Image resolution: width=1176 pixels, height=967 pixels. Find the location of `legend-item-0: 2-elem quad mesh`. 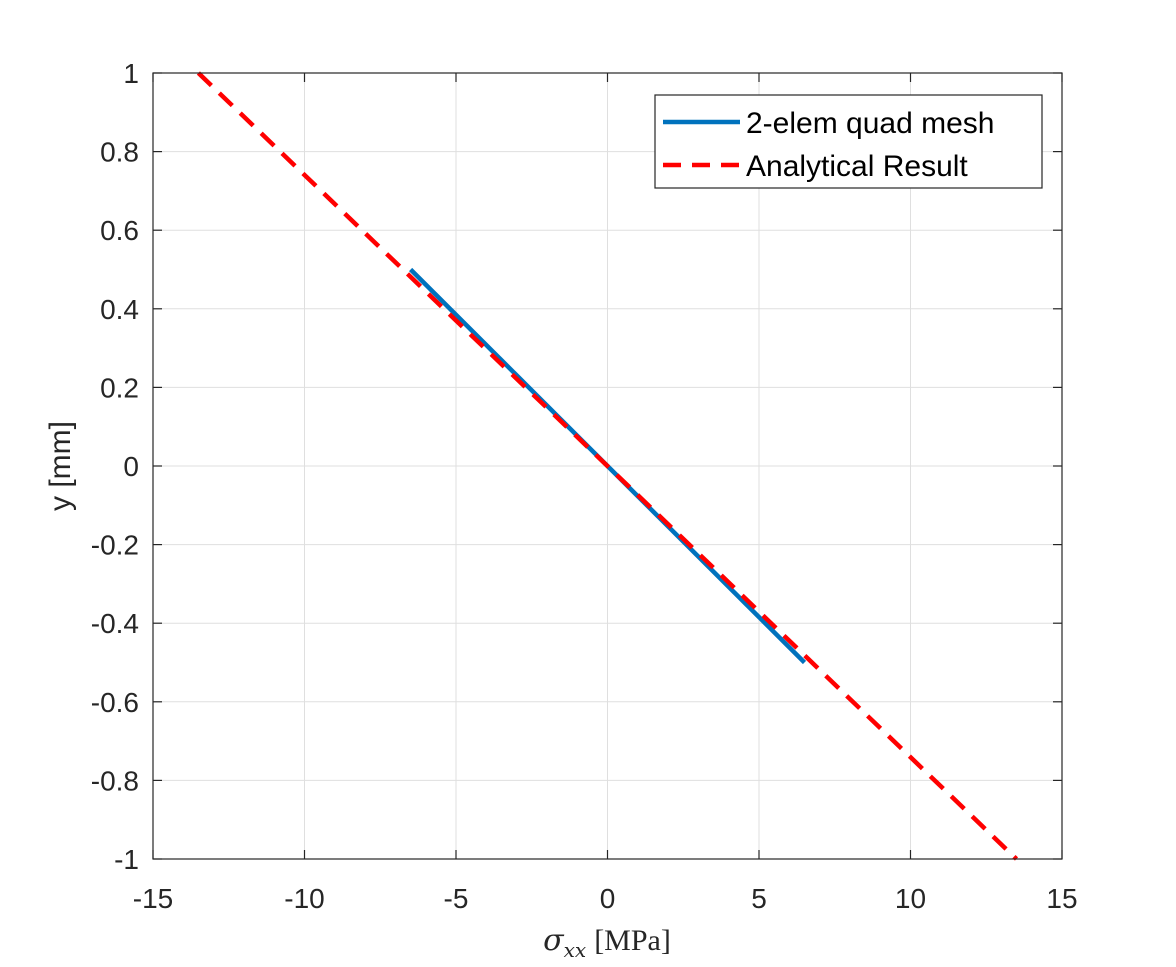

legend-item-0: 2-elem quad mesh is located at coordinates (828, 123).